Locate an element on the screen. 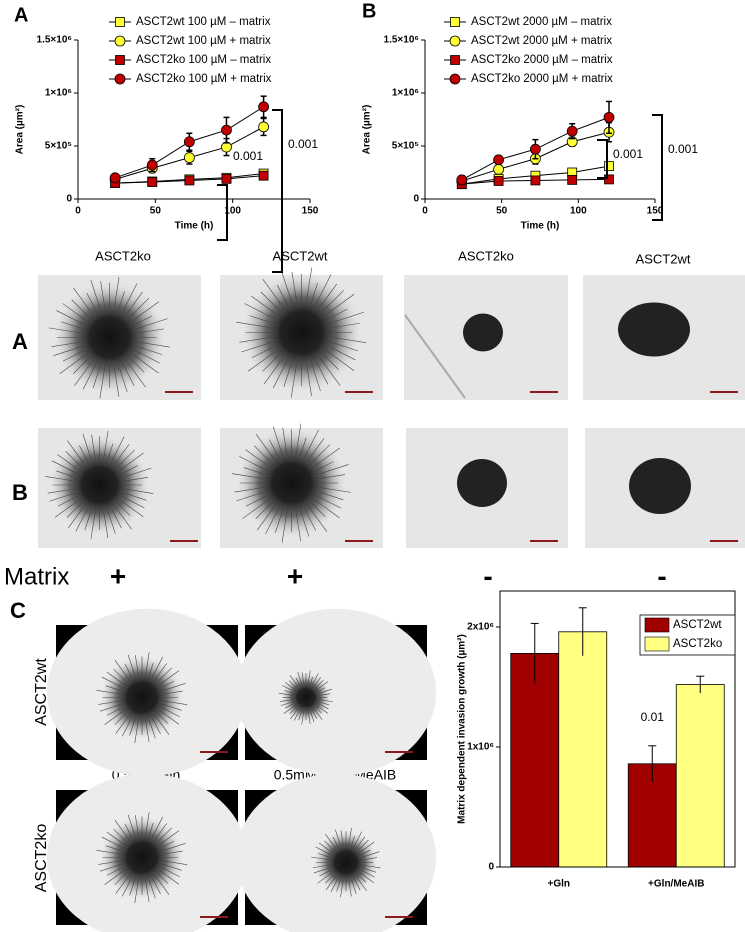 This screenshot has width=745, height=932. bar is located at coordinates (700, 776).